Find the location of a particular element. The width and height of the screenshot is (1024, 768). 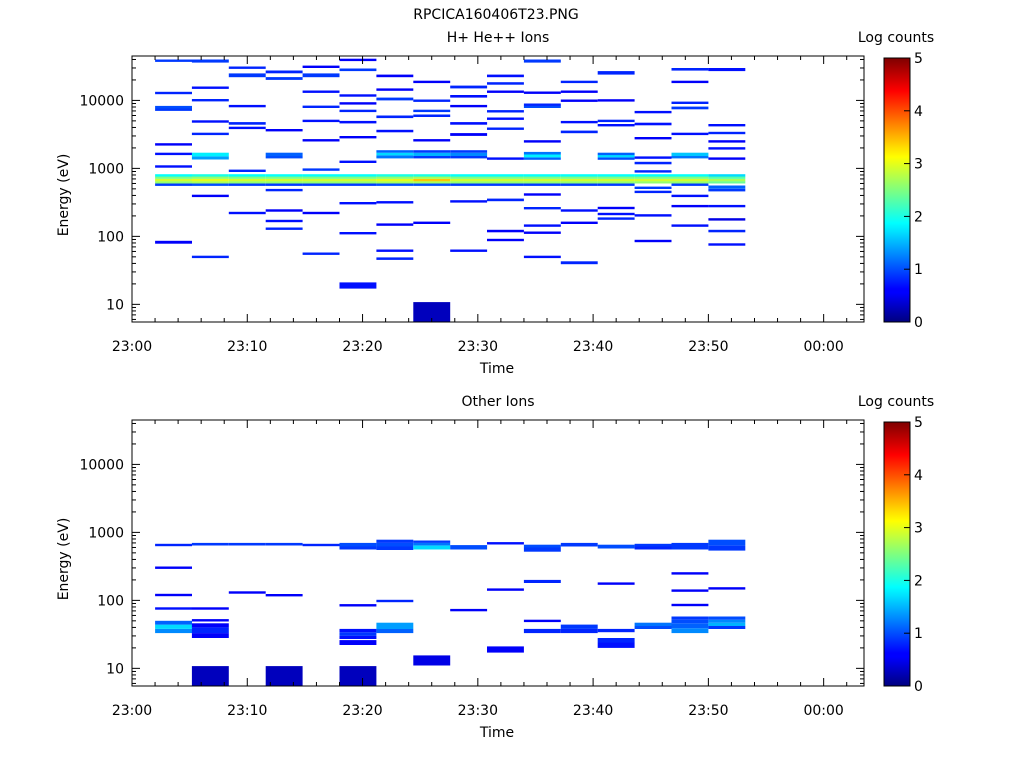

y-tick-label: 10 is located at coordinates (115, 305).